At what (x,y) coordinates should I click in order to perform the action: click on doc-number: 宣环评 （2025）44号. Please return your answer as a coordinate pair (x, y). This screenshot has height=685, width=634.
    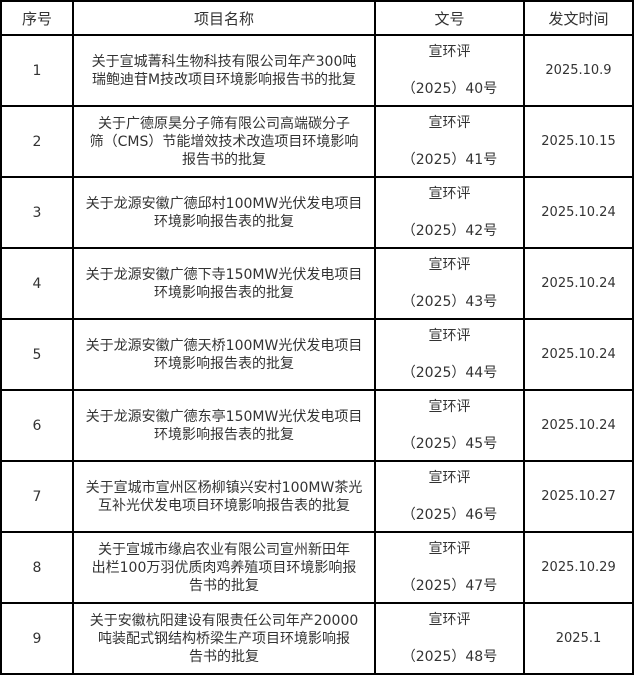
    Looking at the image, I should click on (449, 354).